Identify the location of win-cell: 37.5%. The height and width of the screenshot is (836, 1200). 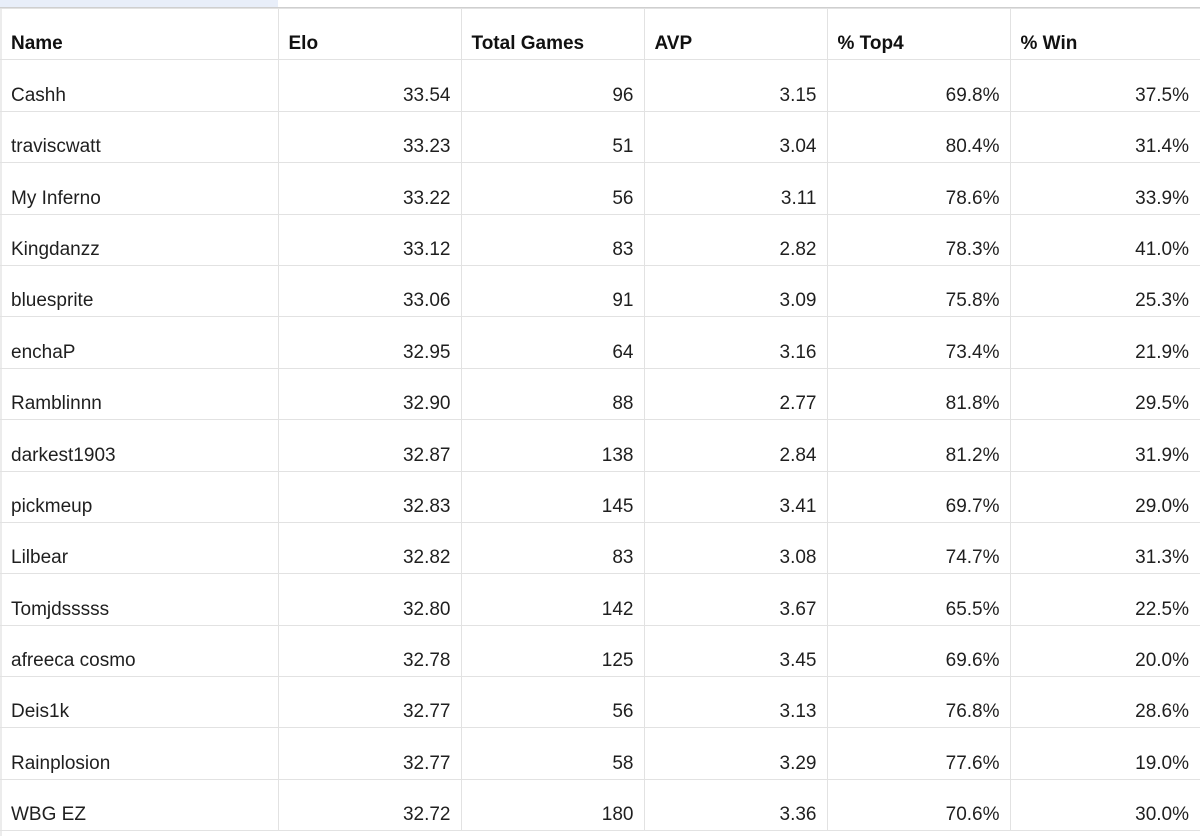
(1104, 85).